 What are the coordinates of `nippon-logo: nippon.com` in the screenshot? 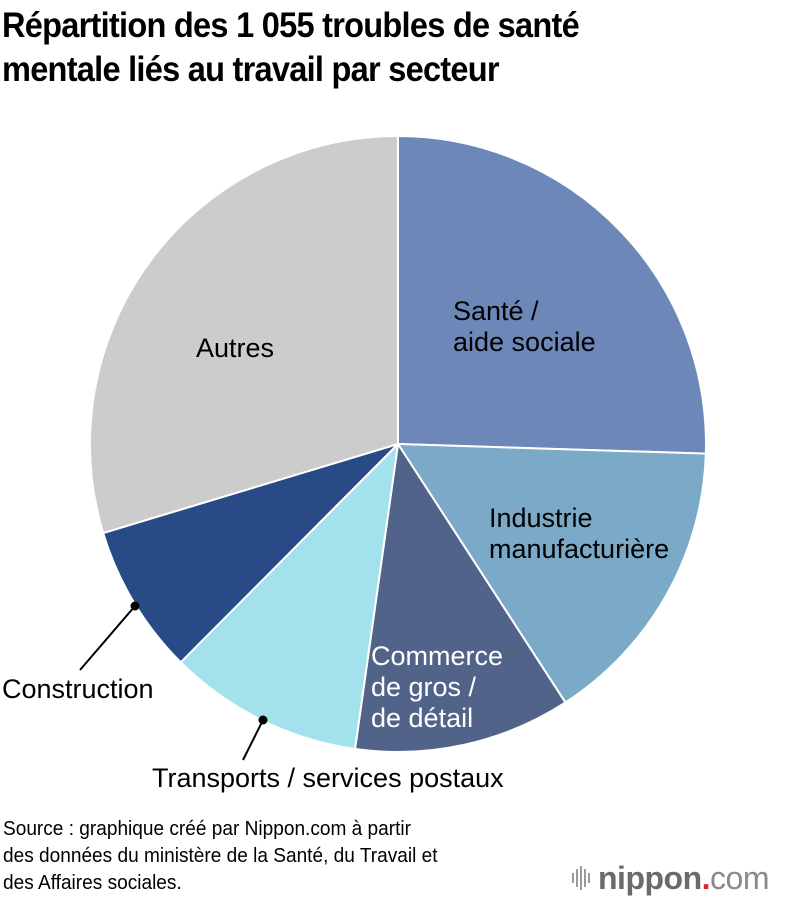 It's located at (670, 878).